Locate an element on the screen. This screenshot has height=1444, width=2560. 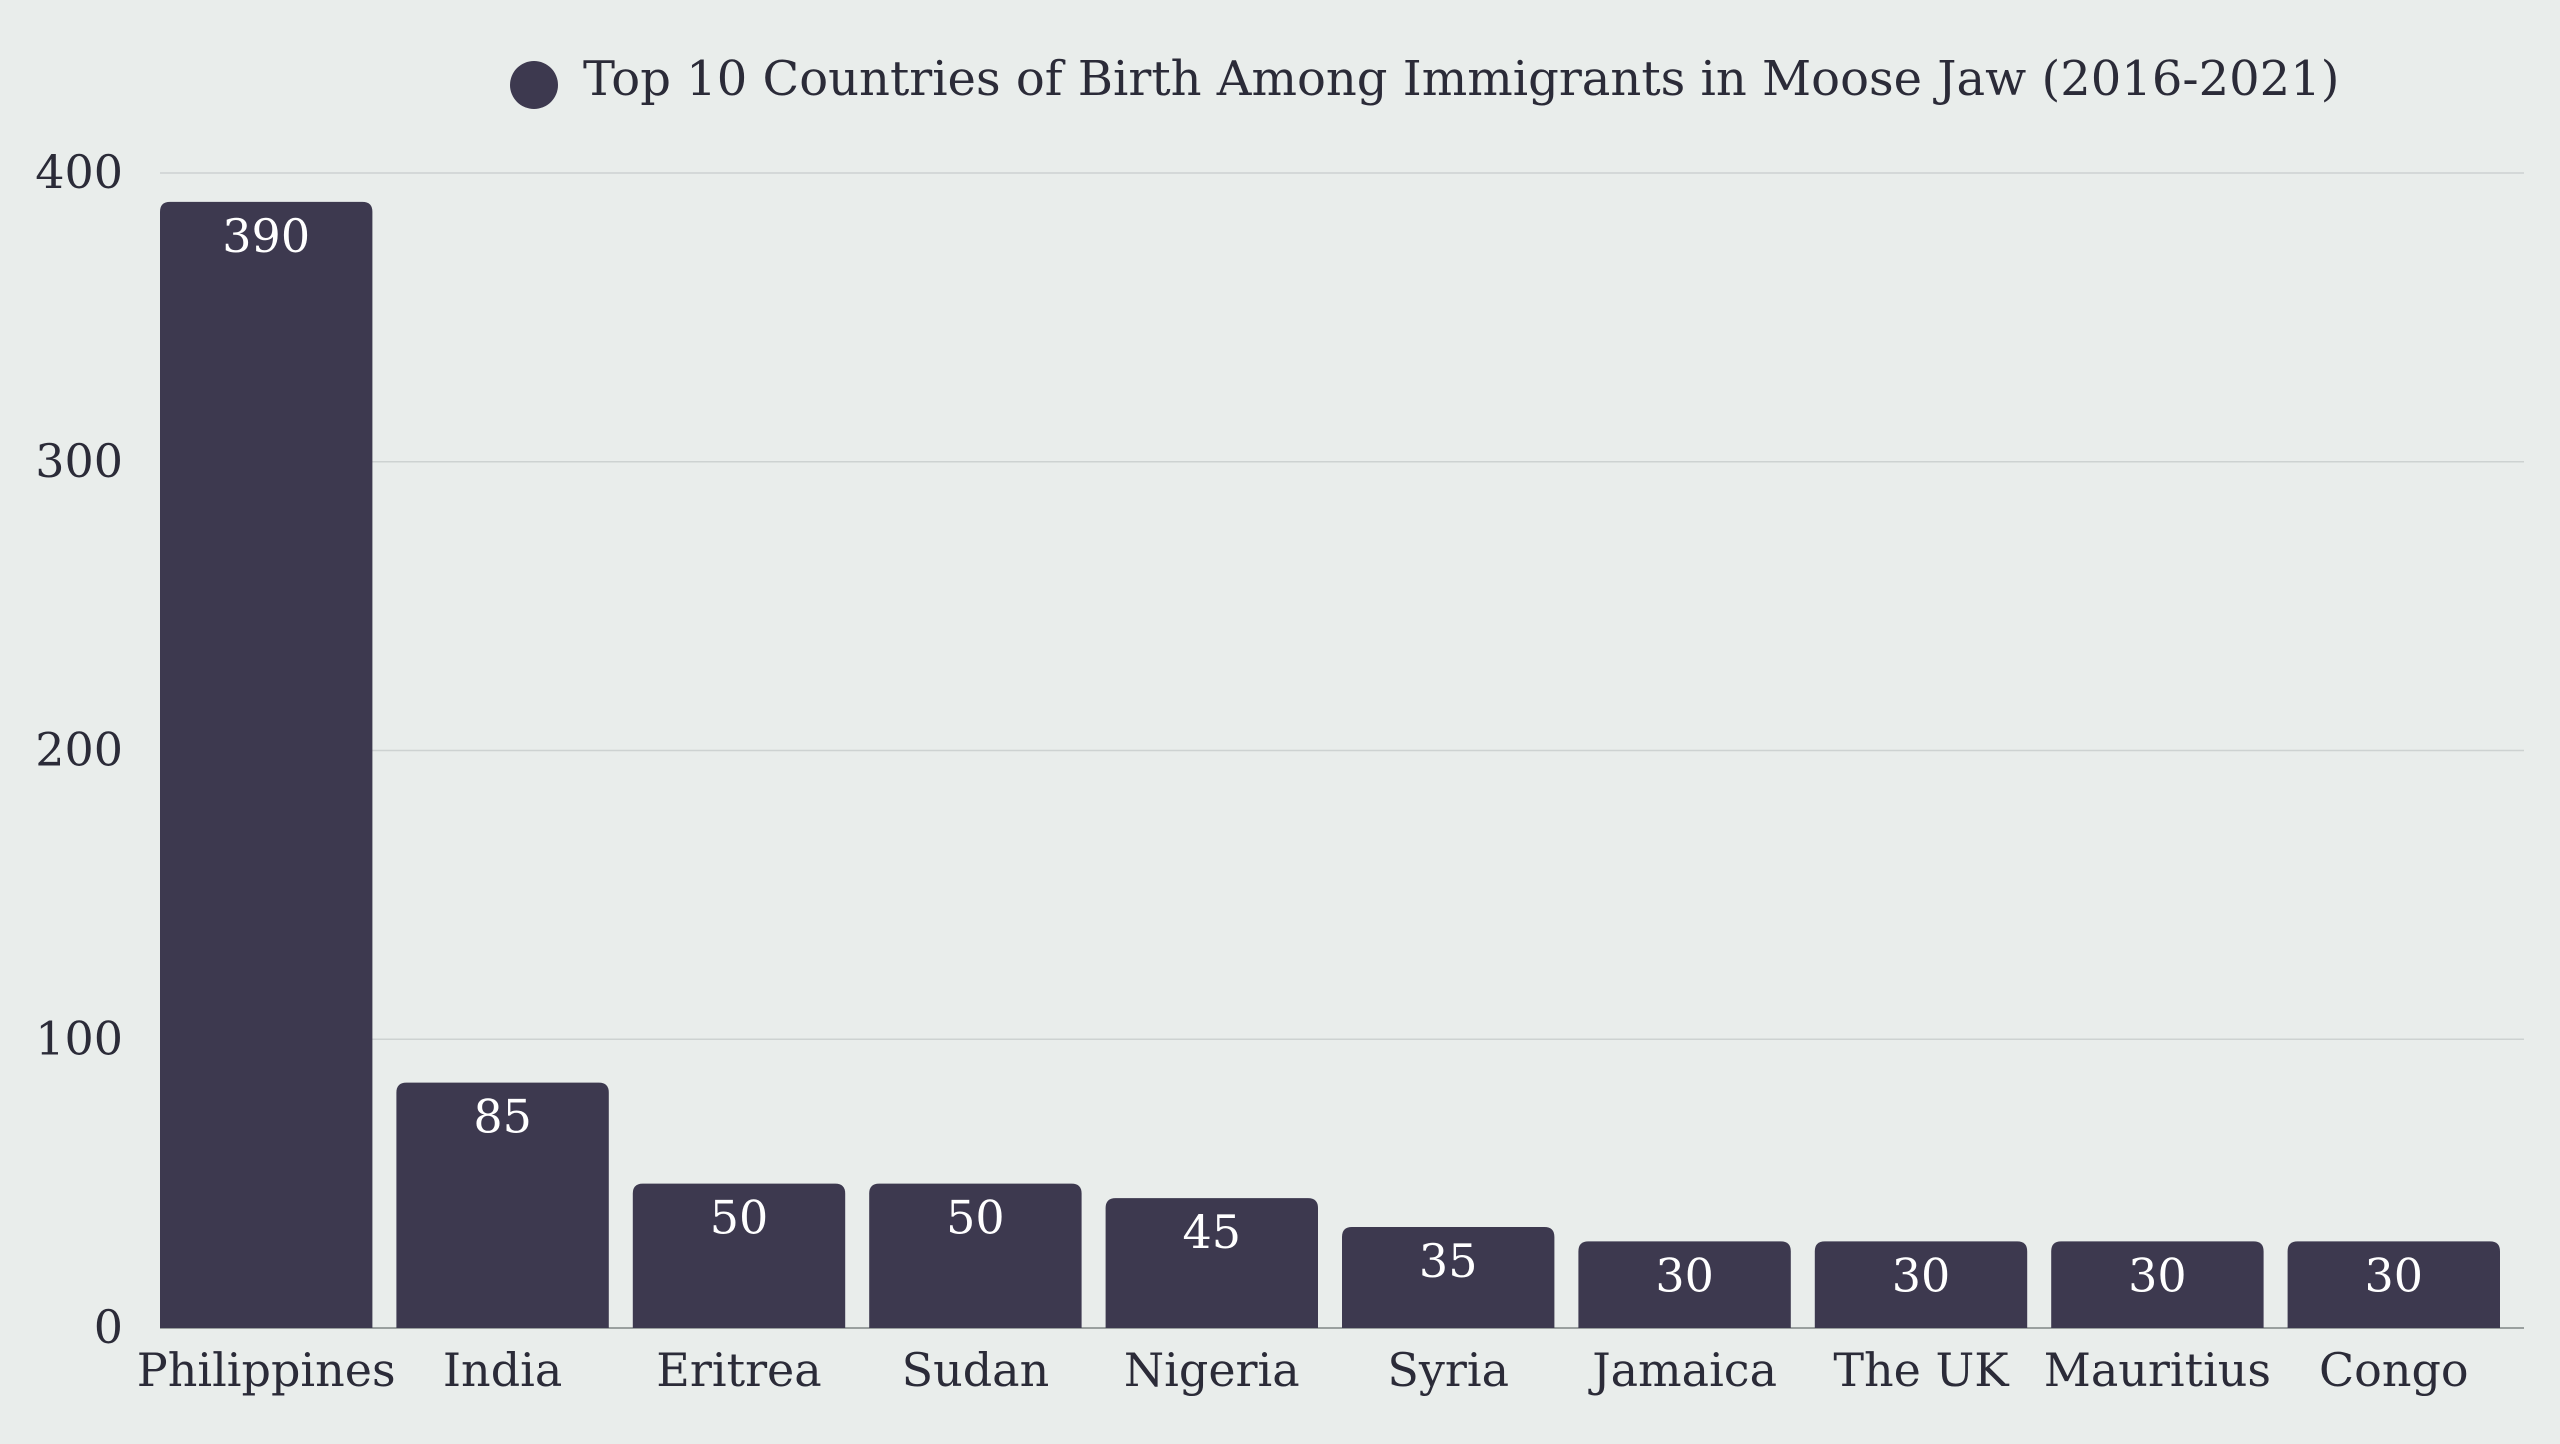
bar-congo is located at coordinates (2393, 1284).